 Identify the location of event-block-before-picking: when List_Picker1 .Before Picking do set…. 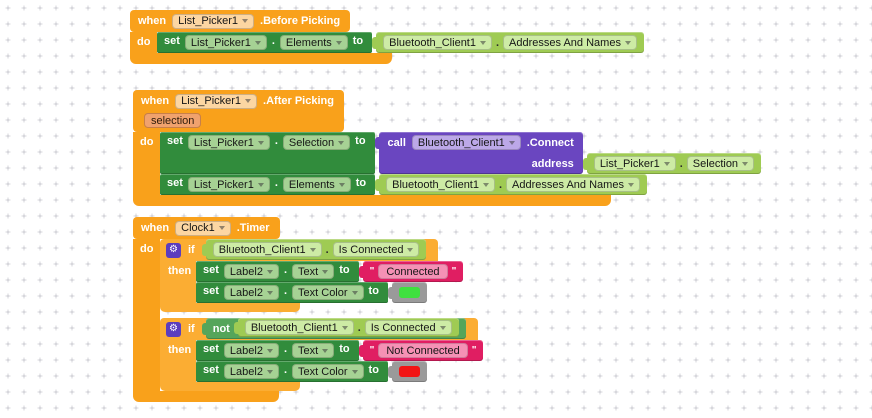
(387, 37).